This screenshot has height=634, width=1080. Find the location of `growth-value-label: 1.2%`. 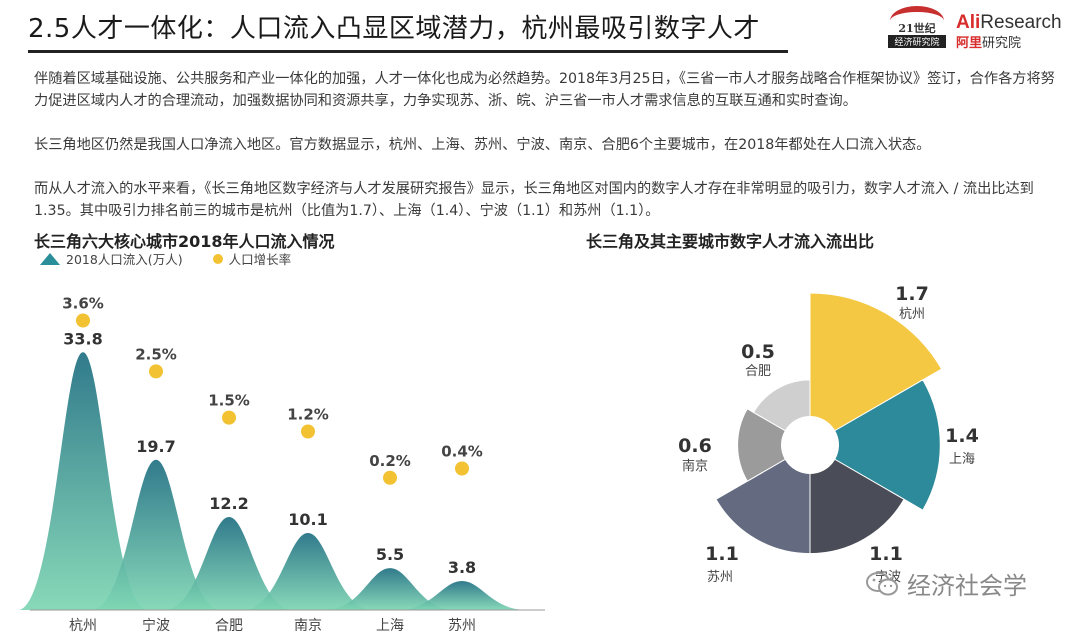

growth-value-label: 1.2% is located at coordinates (308, 415).